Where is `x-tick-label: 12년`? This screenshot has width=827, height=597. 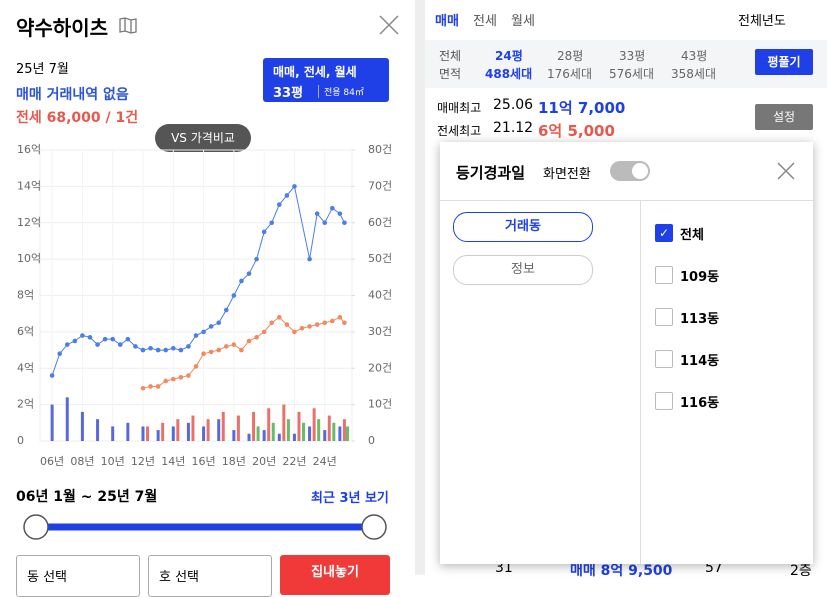
x-tick-label: 12년 is located at coordinates (143, 461).